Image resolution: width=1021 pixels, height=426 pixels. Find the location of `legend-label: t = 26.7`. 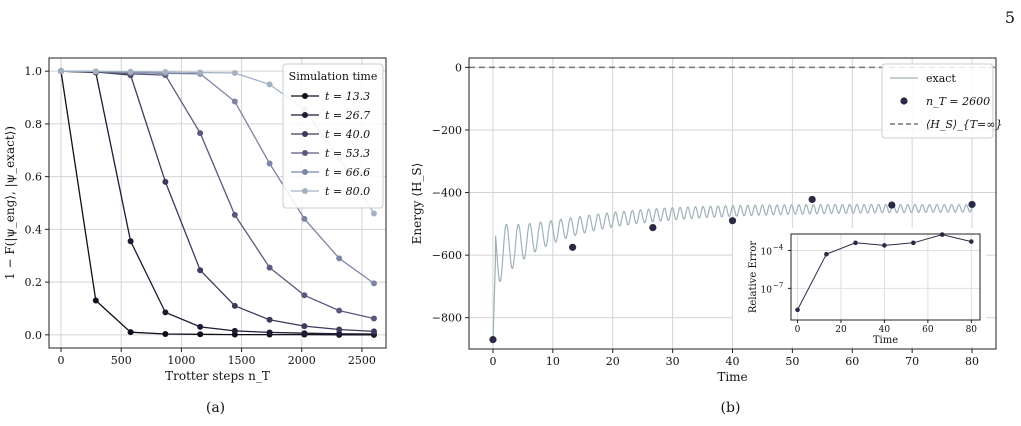

legend-label: t = 26.7 is located at coordinates (347, 115).